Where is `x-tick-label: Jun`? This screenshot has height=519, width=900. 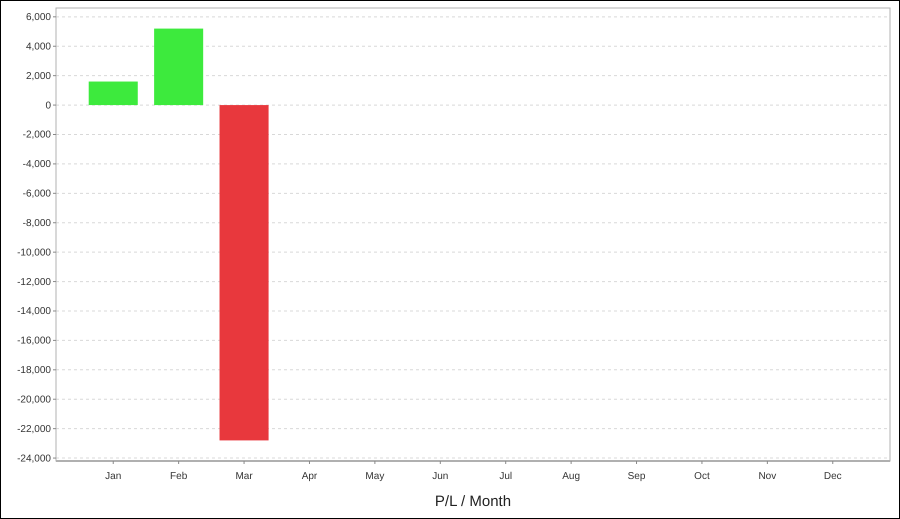 x-tick-label: Jun is located at coordinates (440, 476).